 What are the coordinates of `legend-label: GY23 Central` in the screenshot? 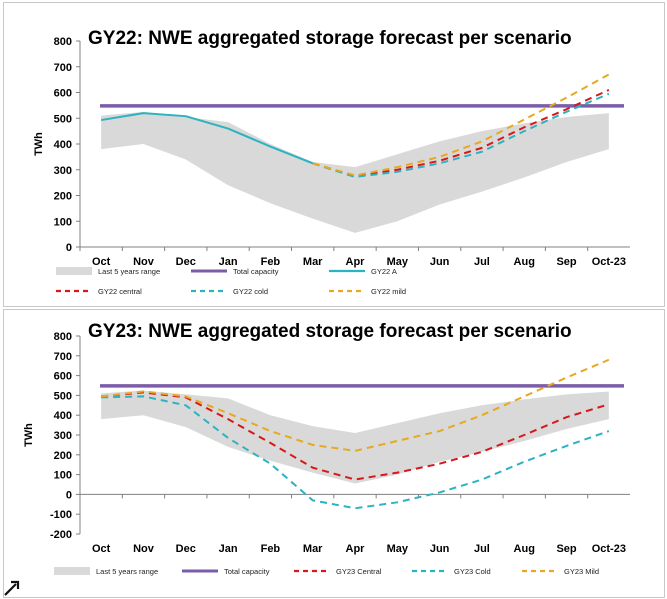 It's located at (359, 571).